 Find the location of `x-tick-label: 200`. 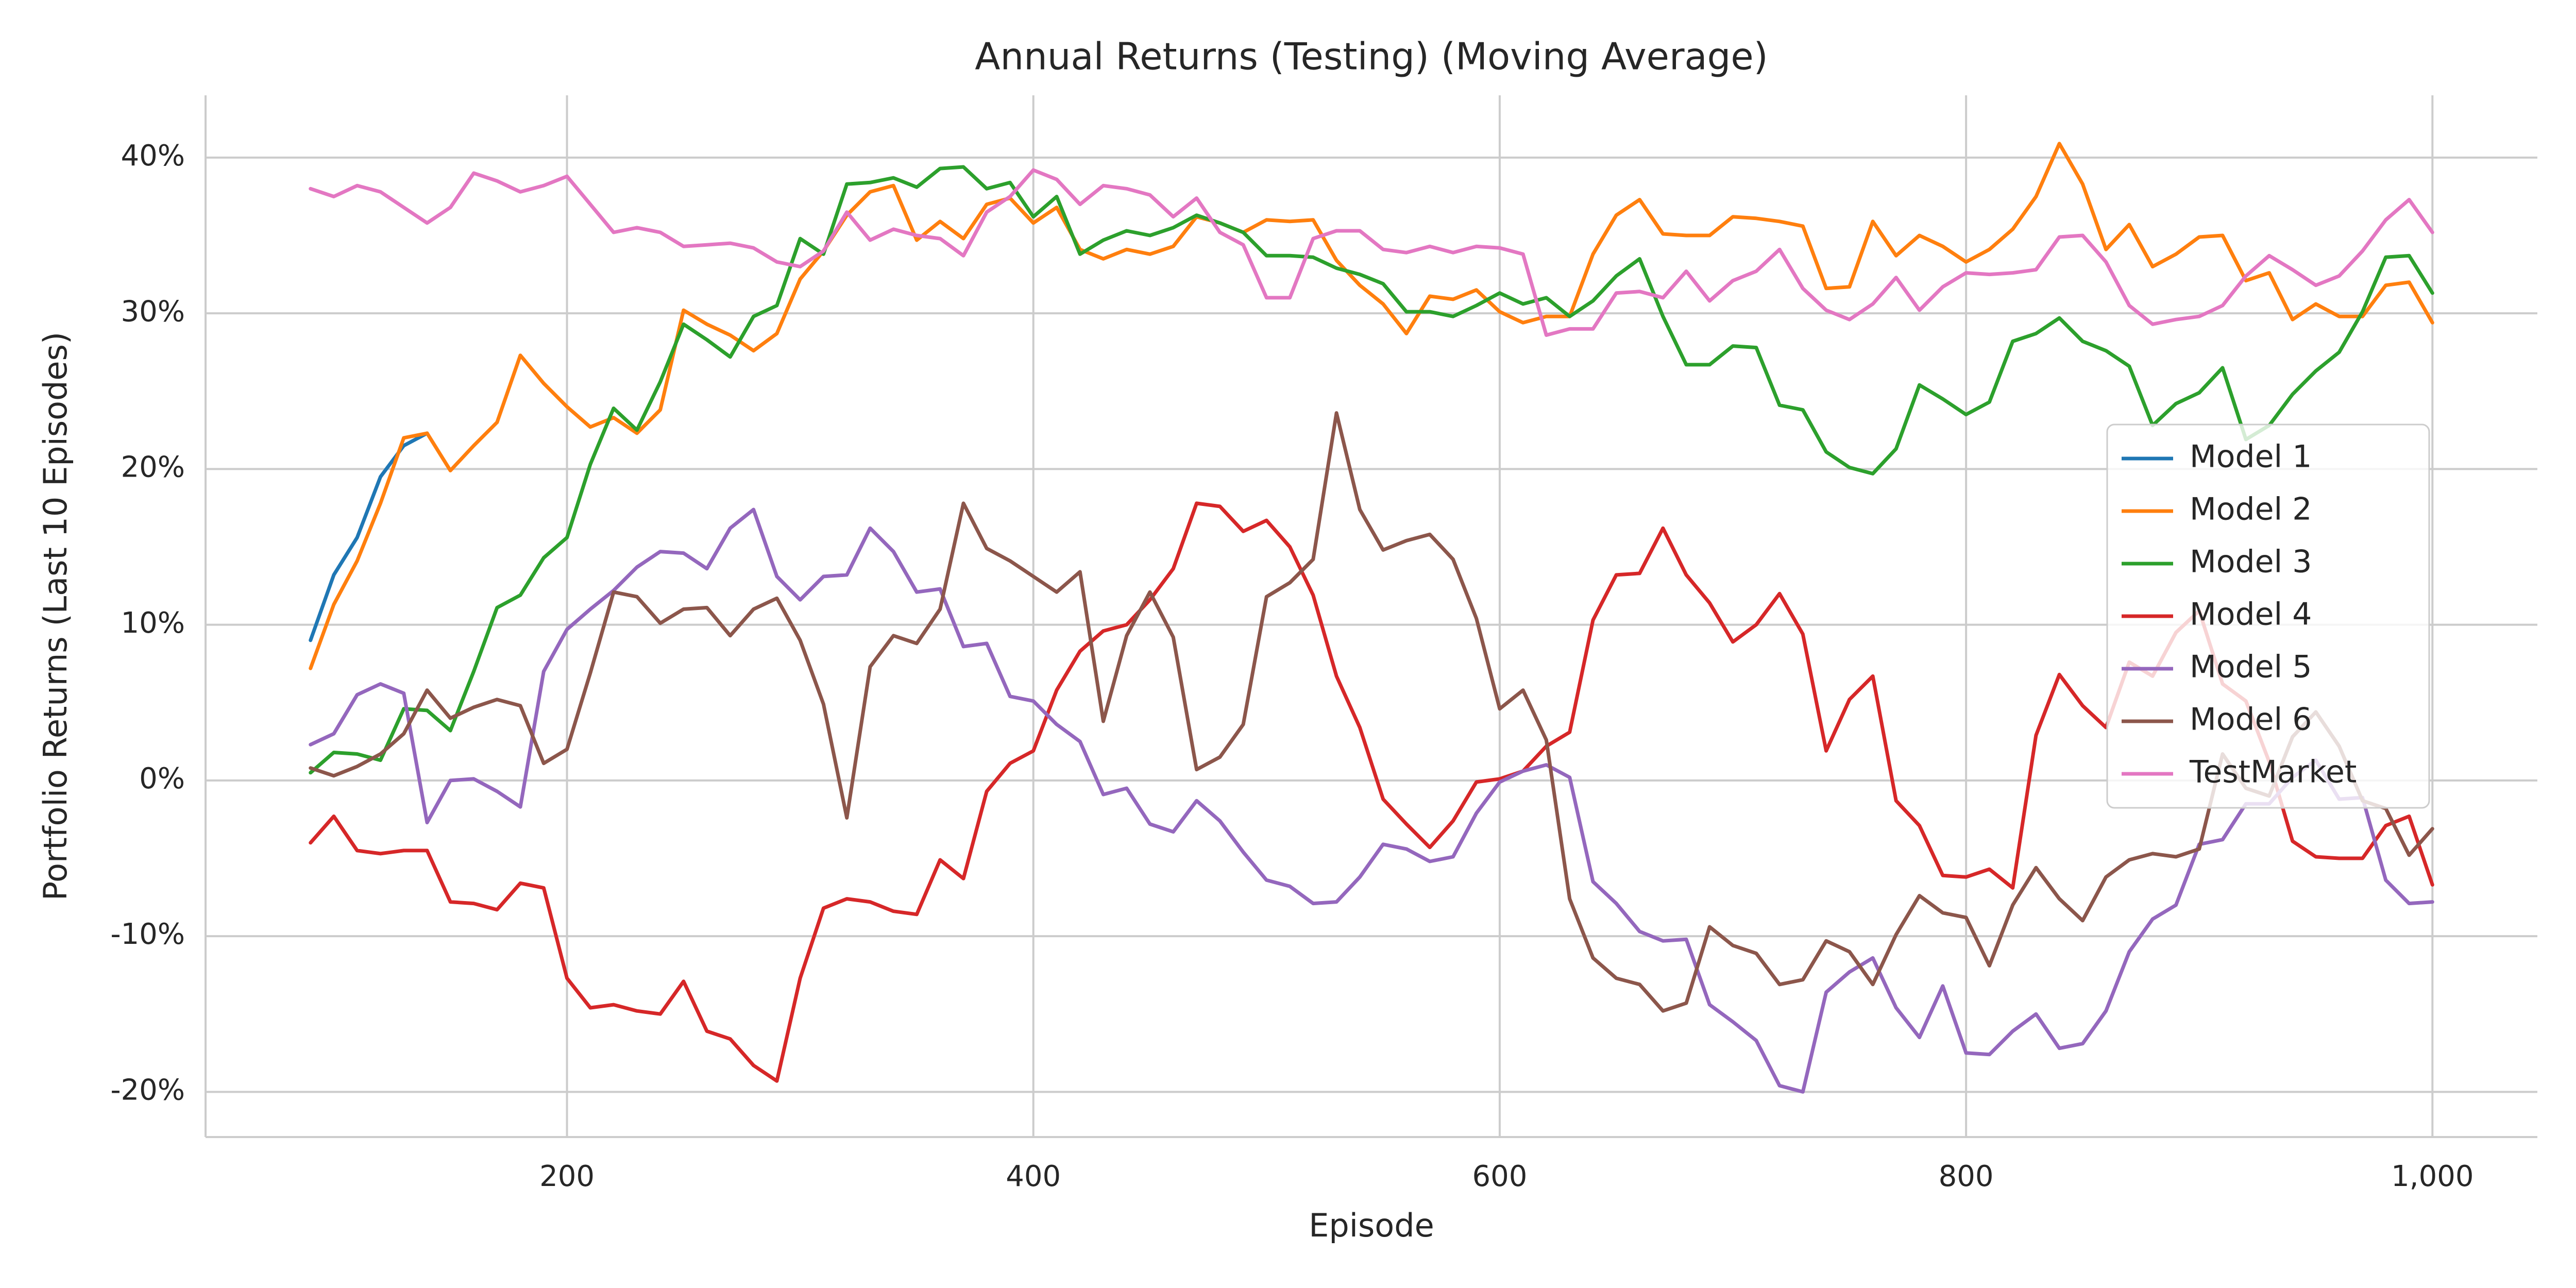

x-tick-label: 200 is located at coordinates (567, 1176).